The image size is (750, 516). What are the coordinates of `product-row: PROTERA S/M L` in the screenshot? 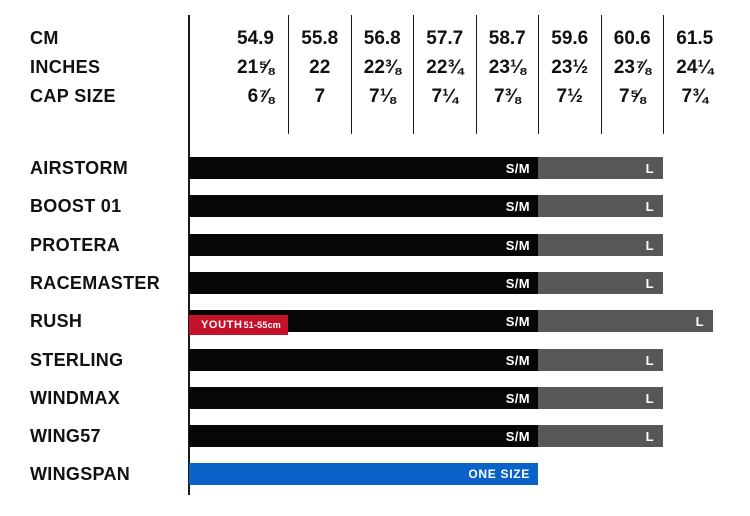 It's located at (375, 247).